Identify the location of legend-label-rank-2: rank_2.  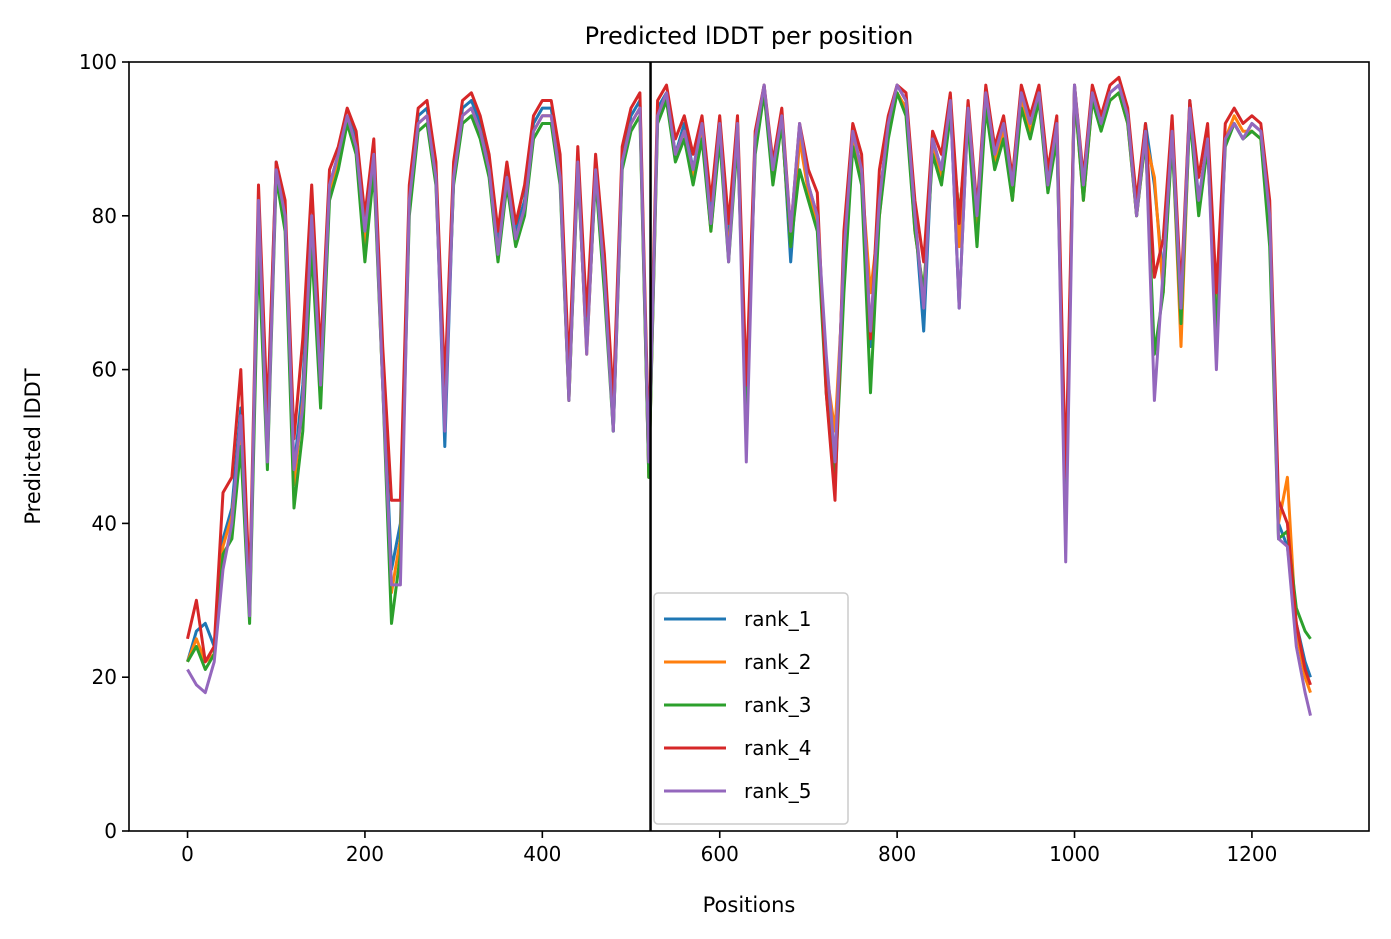
(777, 662).